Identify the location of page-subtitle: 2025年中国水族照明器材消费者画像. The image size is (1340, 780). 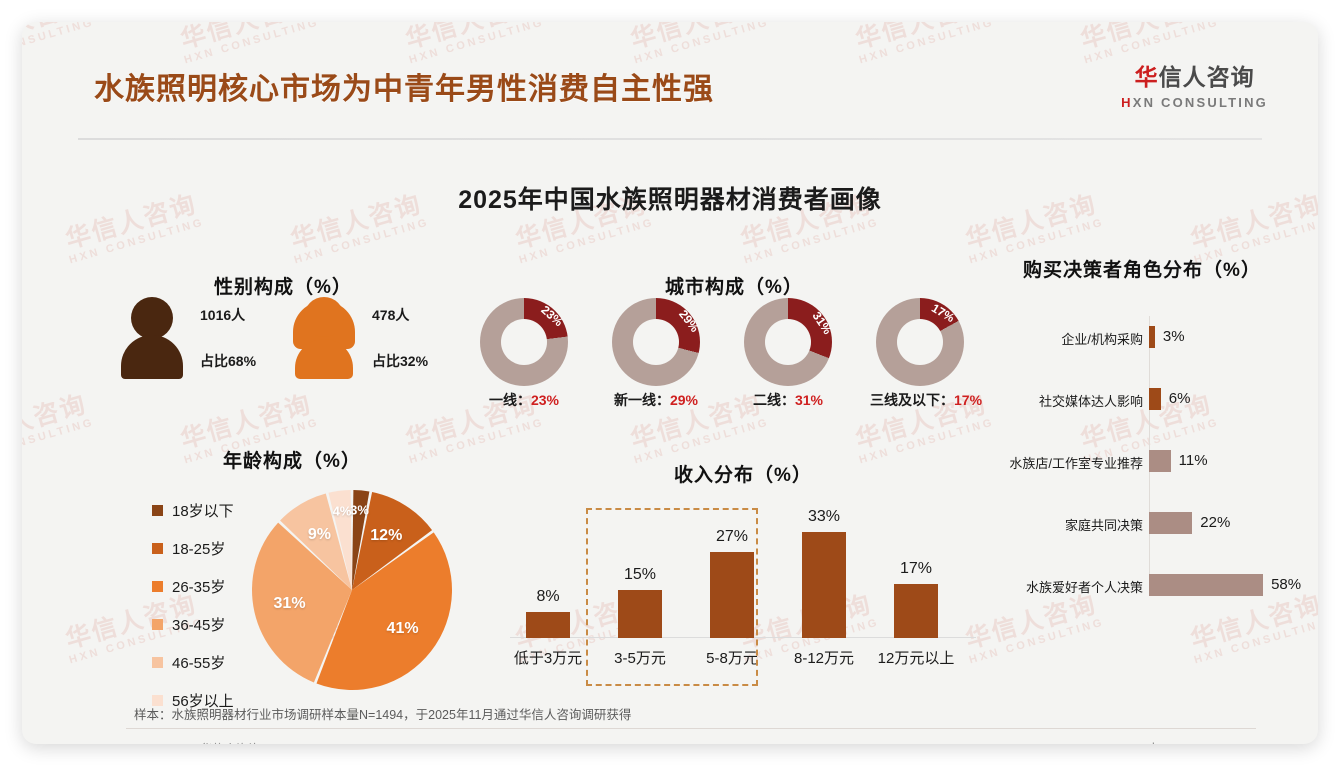
(670, 200).